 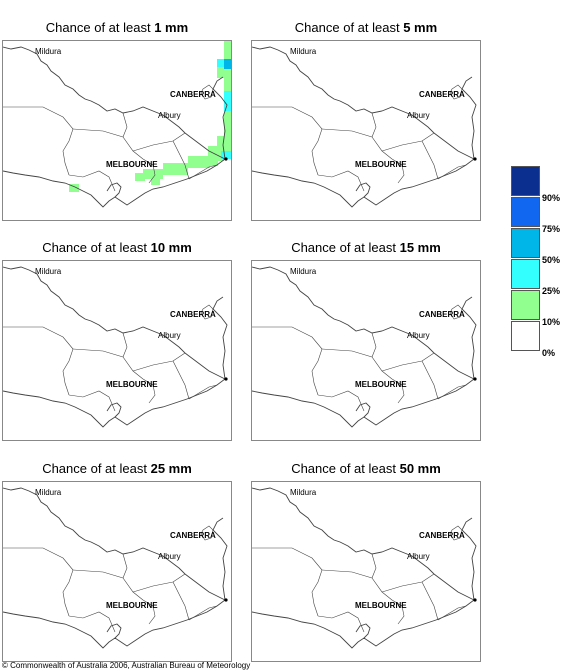 I want to click on panel-title: Chance of at least 5 mm, so click(x=366, y=27).